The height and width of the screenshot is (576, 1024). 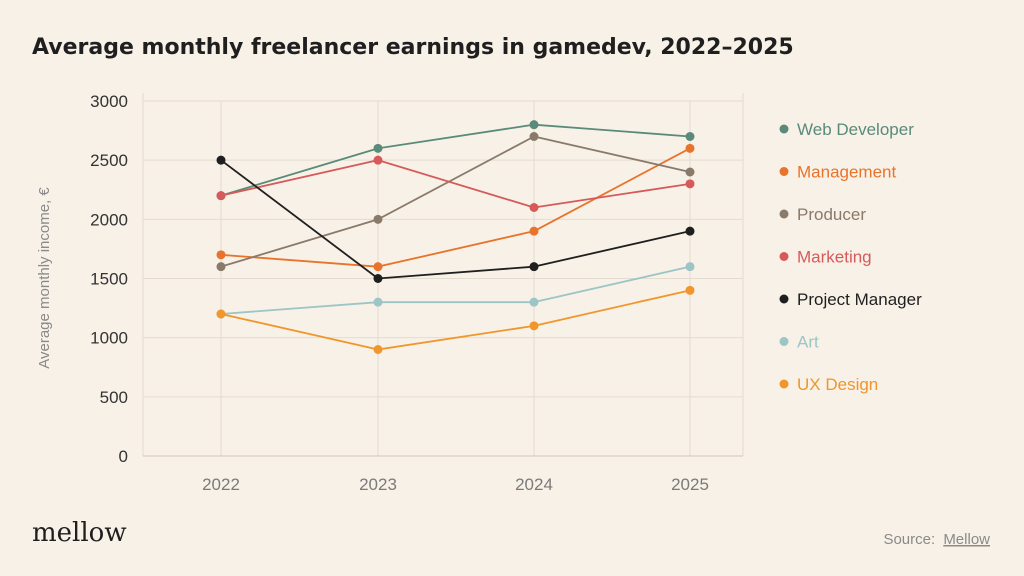 What do you see at coordinates (109, 101) in the screenshot?
I see `y-tick-label: 3000` at bounding box center [109, 101].